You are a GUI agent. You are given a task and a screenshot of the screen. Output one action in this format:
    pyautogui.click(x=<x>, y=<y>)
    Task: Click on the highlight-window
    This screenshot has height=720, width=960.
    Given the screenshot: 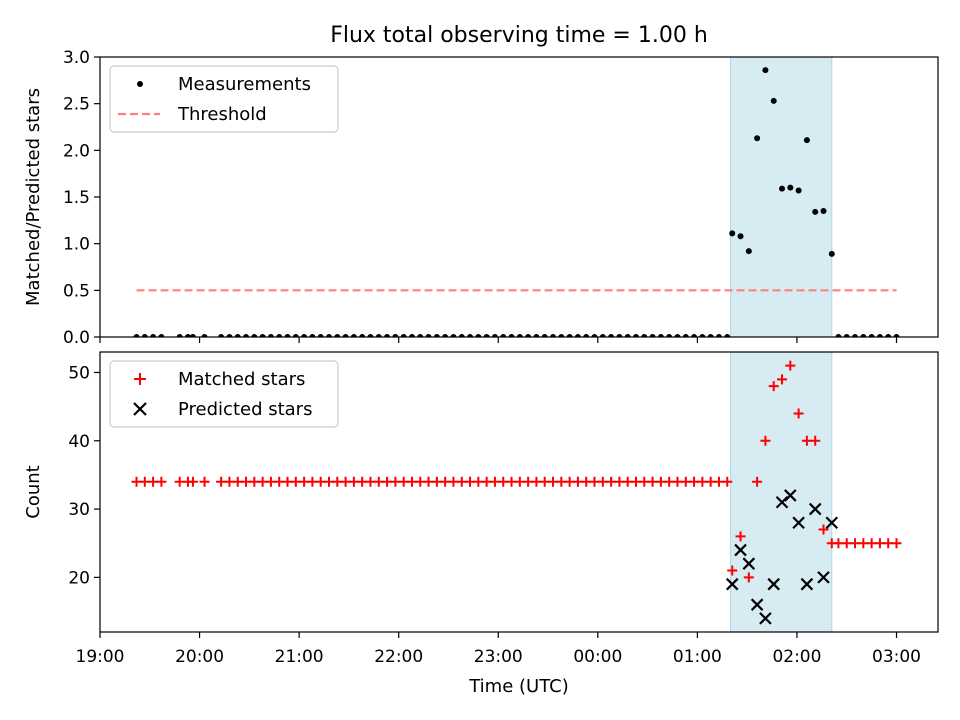 What is the action you would take?
    pyautogui.click(x=781, y=492)
    